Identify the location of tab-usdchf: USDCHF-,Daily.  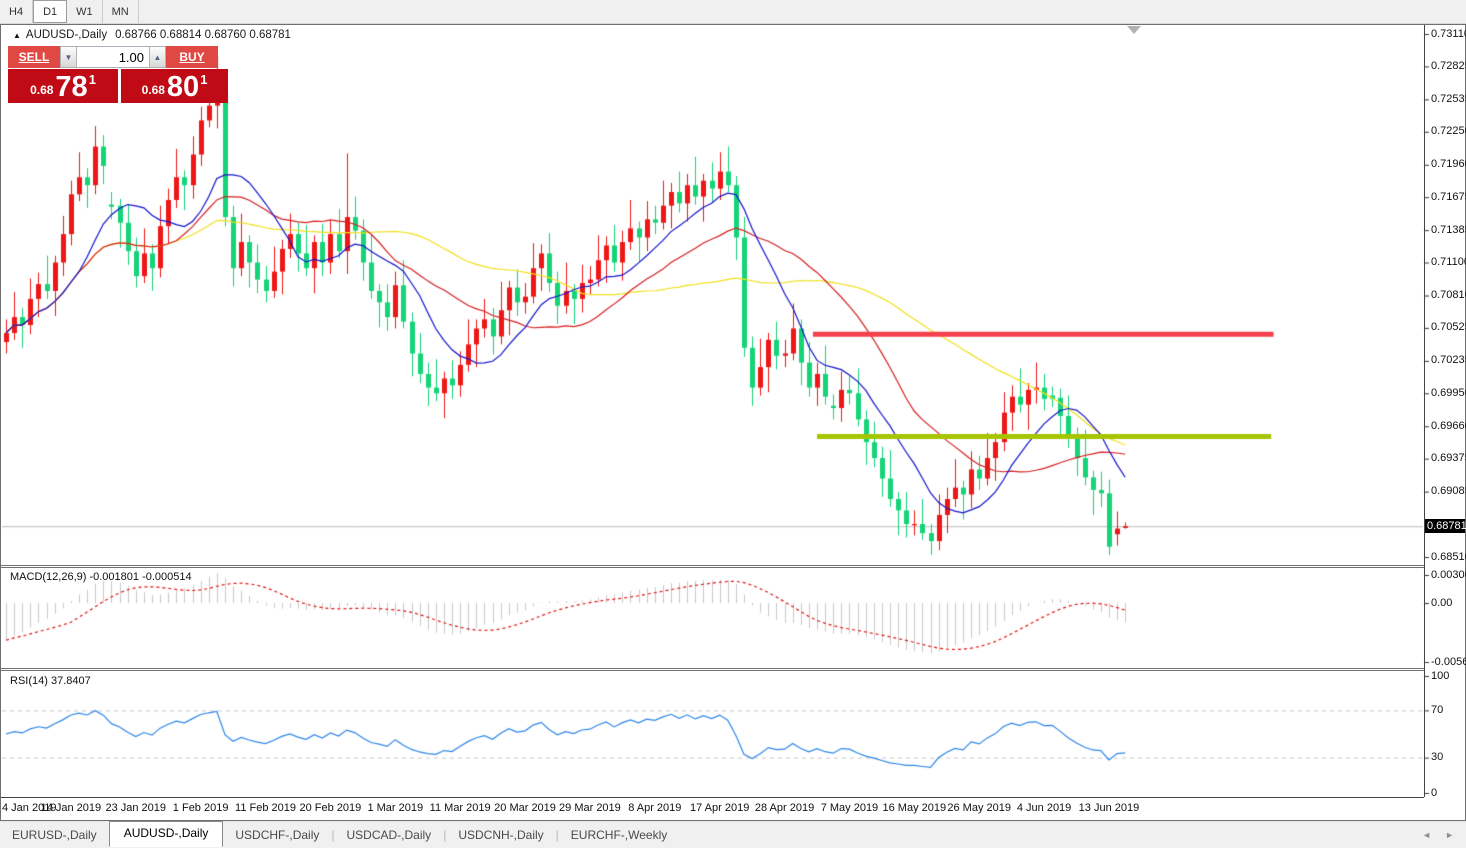
(277, 835).